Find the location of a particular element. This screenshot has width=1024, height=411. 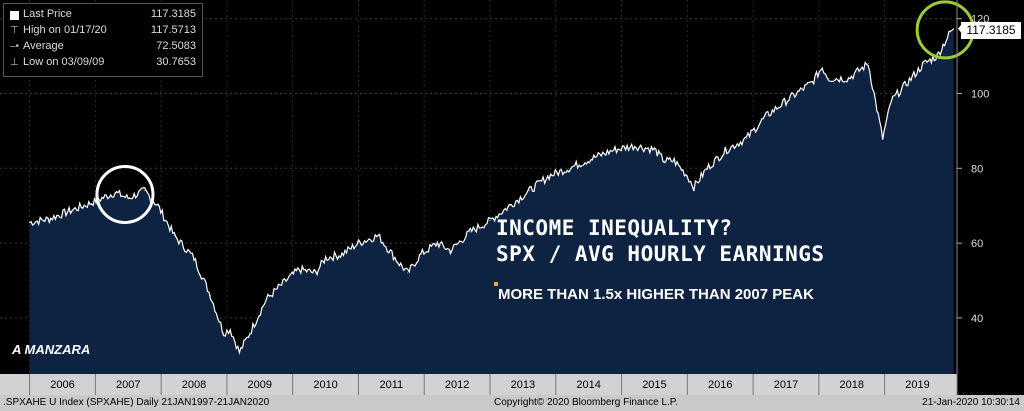

square-icon is located at coordinates (15, 15).